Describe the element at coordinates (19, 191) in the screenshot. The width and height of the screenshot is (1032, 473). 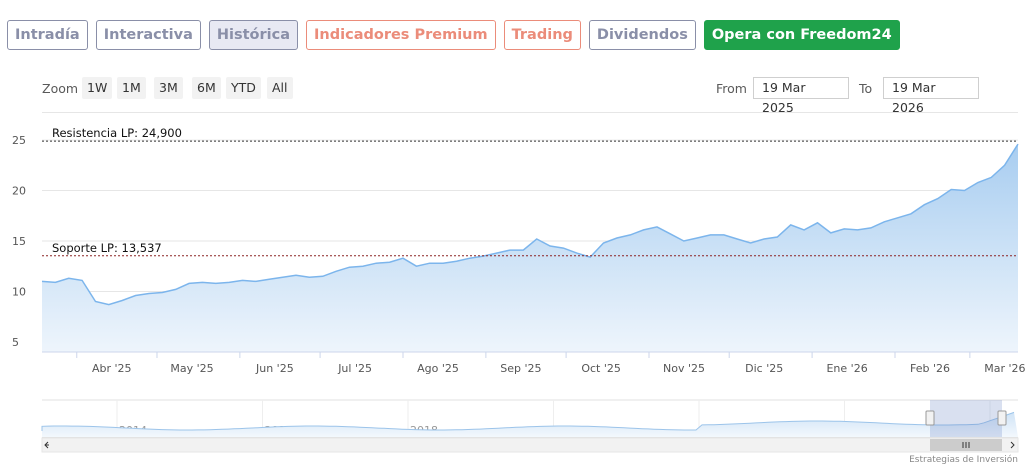
I see `y-tick-label: 20` at that location.